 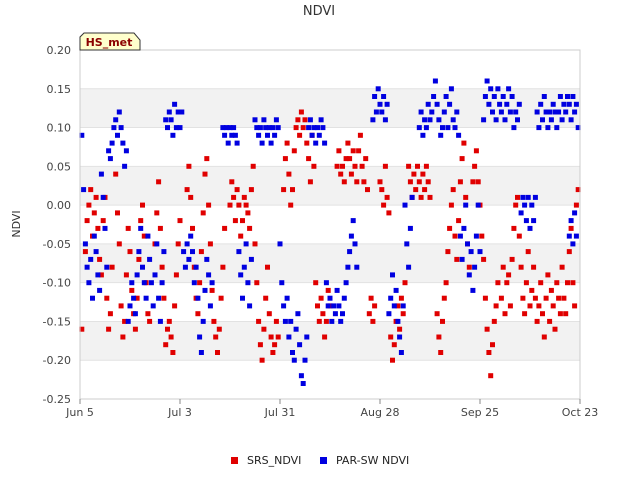 I want to click on x-tick-label: Aug 28, so click(x=380, y=412).